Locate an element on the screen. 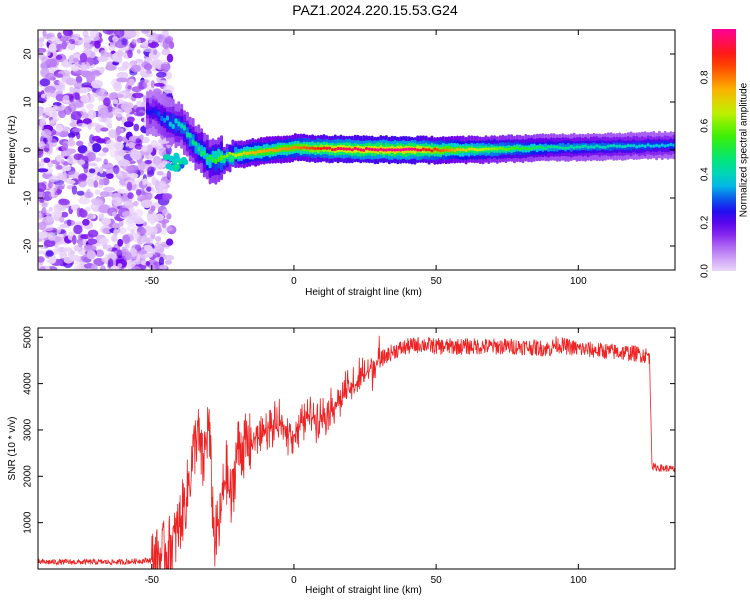  spectrogram-y-tick-label: 20 is located at coordinates (28, 54).